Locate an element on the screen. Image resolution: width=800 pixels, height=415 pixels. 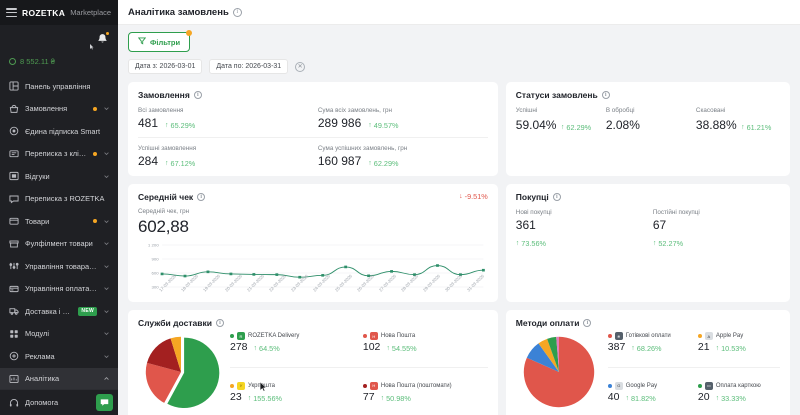
sidebar-help: Допомога is located at coordinates (59, 402).